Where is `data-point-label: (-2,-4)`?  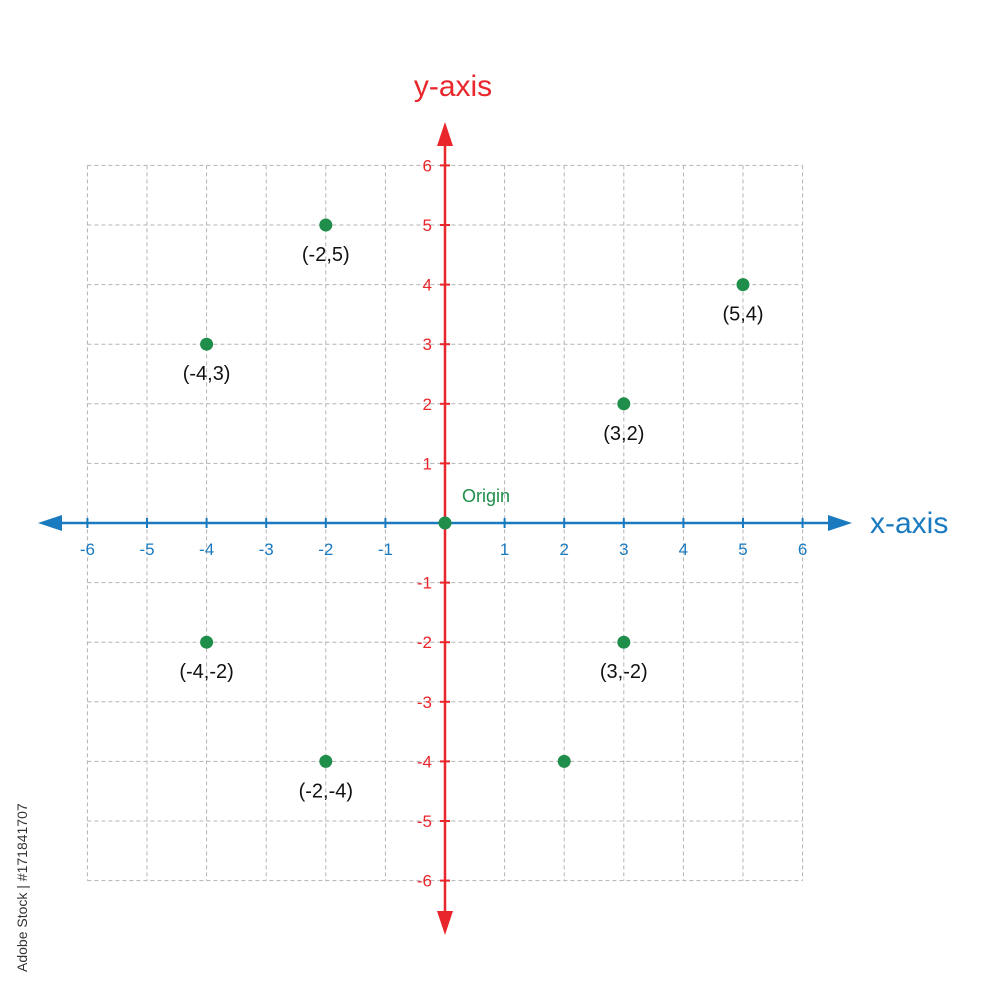
data-point-label: (-2,-4) is located at coordinates (326, 791).